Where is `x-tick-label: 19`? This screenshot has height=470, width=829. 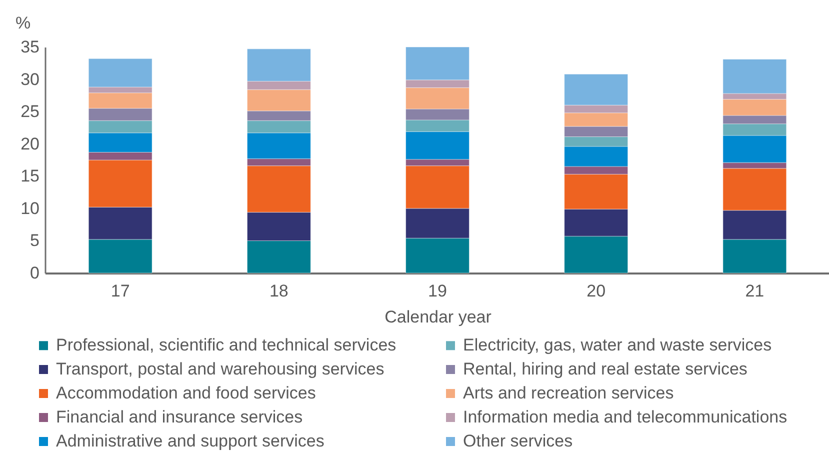 x-tick-label: 19 is located at coordinates (437, 291).